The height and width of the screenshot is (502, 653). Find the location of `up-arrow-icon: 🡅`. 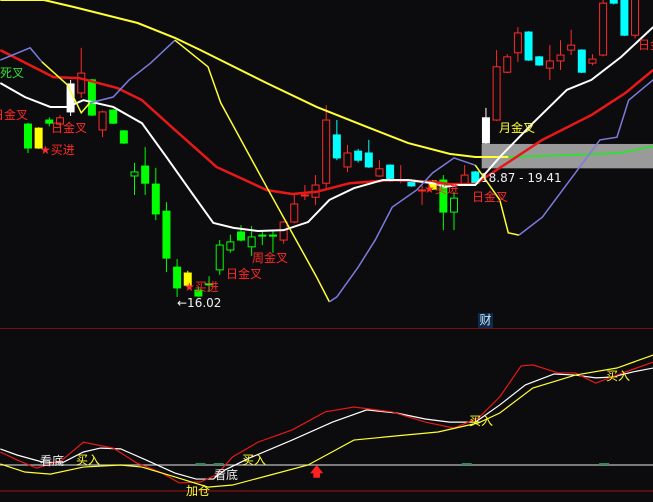

up-arrow-icon: 🡅 is located at coordinates (317, 472).